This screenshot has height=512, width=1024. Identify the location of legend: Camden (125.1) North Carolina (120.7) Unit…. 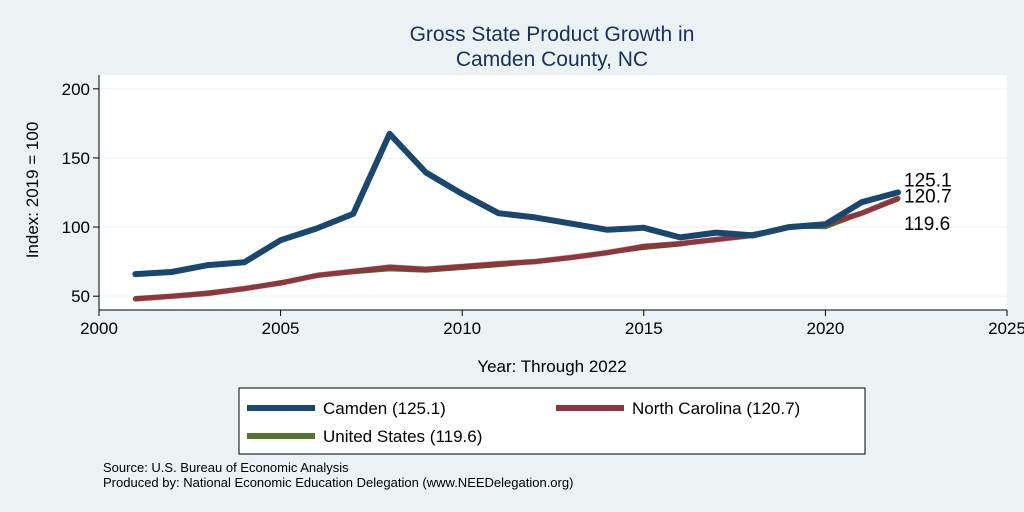
(523, 422).